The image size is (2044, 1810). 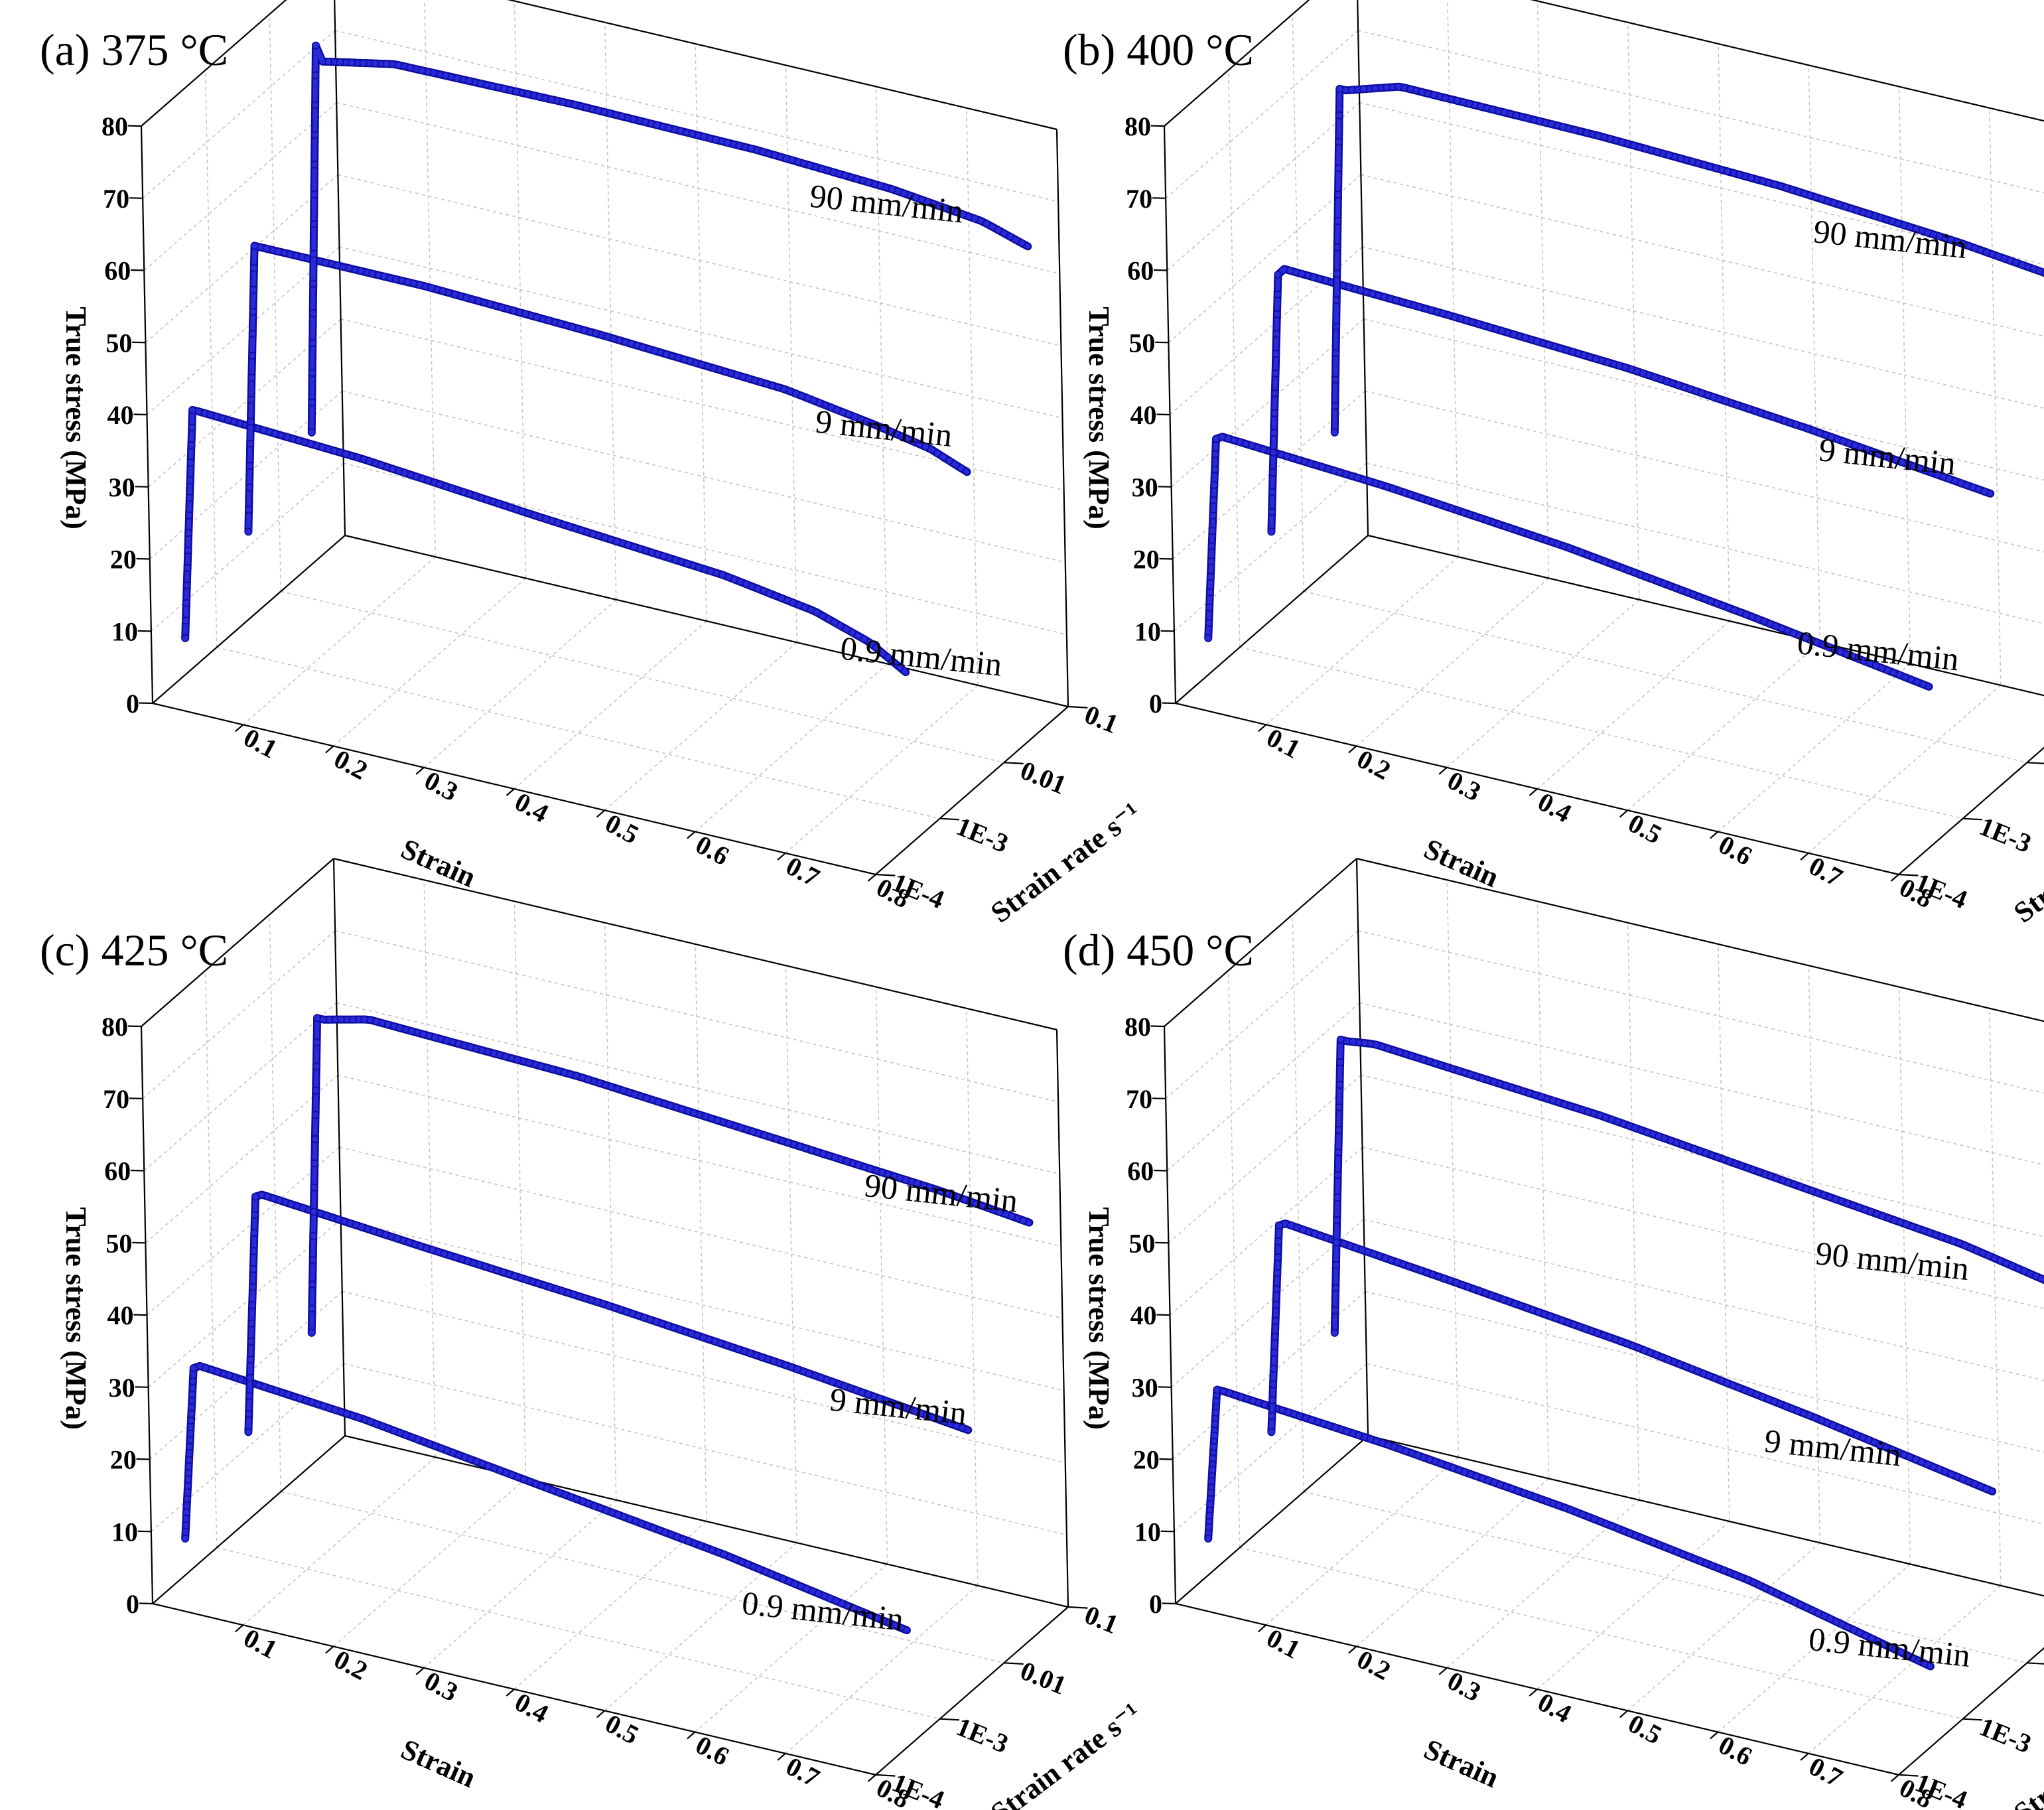 What do you see at coordinates (622, 829) in the screenshot?
I see `strain-tick-label: 0.5` at bounding box center [622, 829].